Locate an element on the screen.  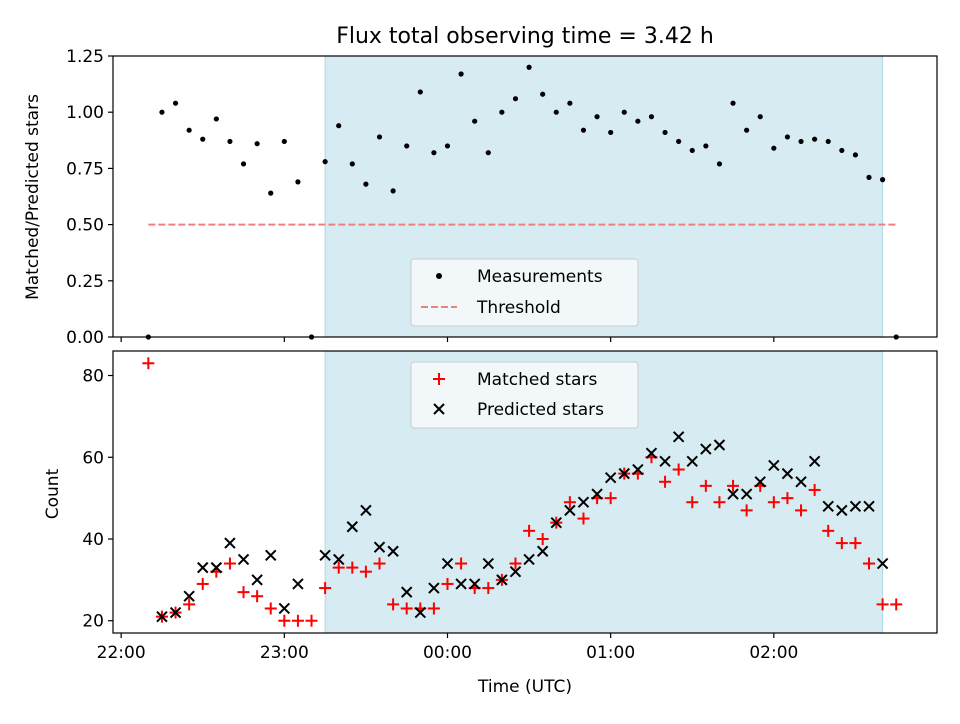
legend-matched-marker is located at coordinates (439, 379).